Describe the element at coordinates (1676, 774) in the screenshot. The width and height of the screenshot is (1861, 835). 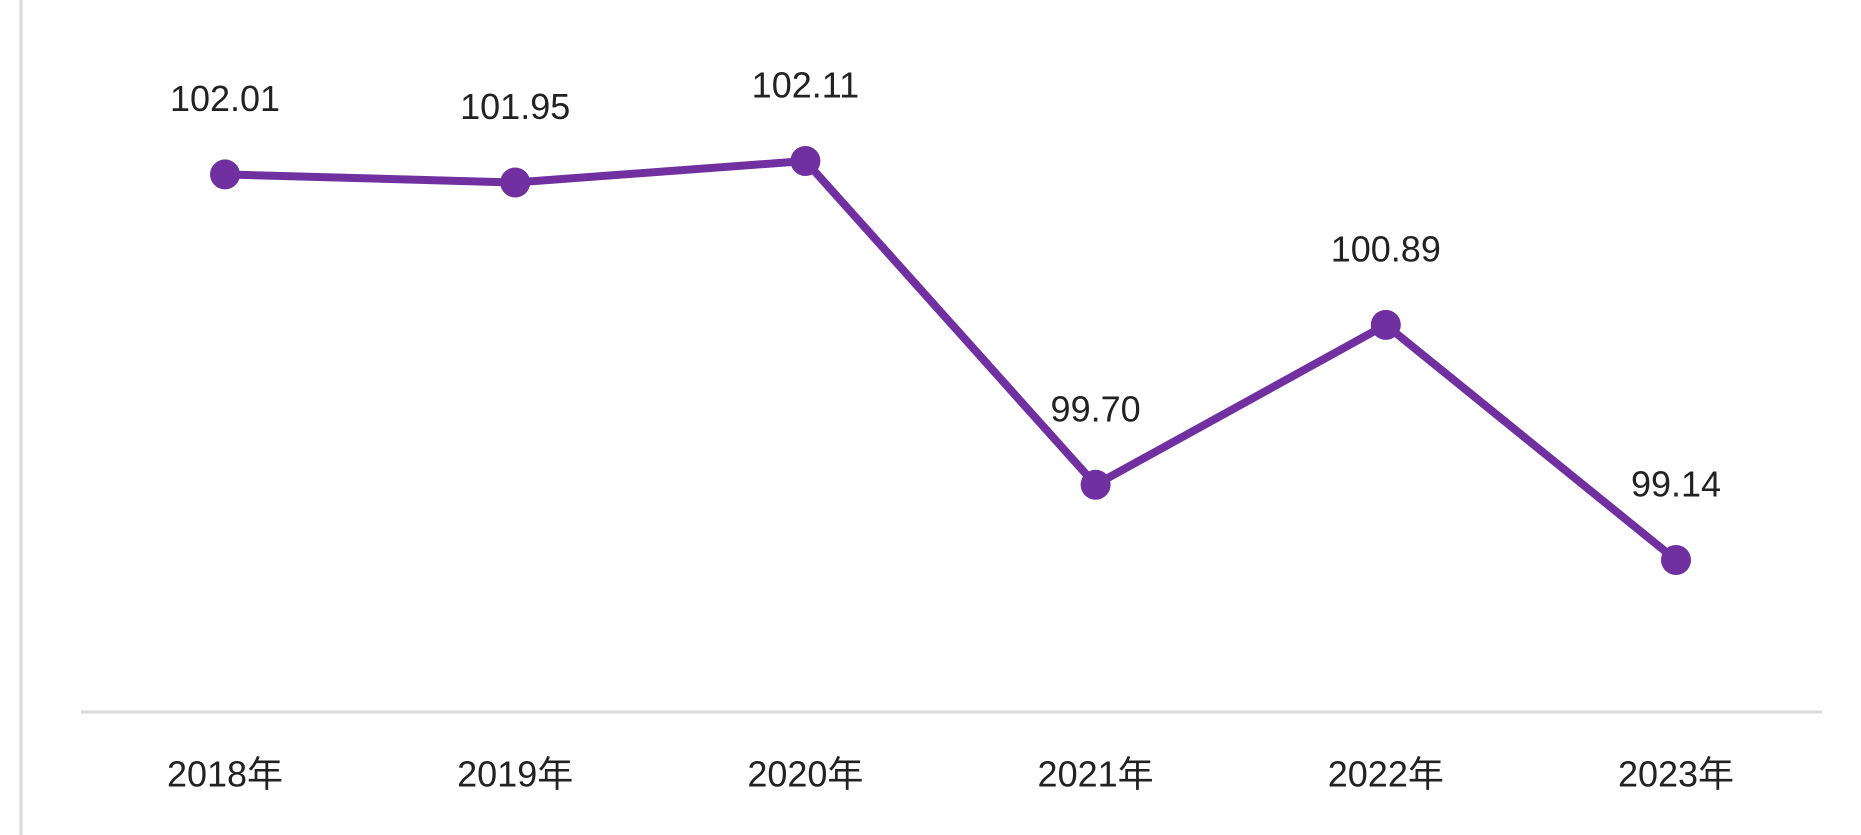
I see `x-tick-label: 2023年` at that location.